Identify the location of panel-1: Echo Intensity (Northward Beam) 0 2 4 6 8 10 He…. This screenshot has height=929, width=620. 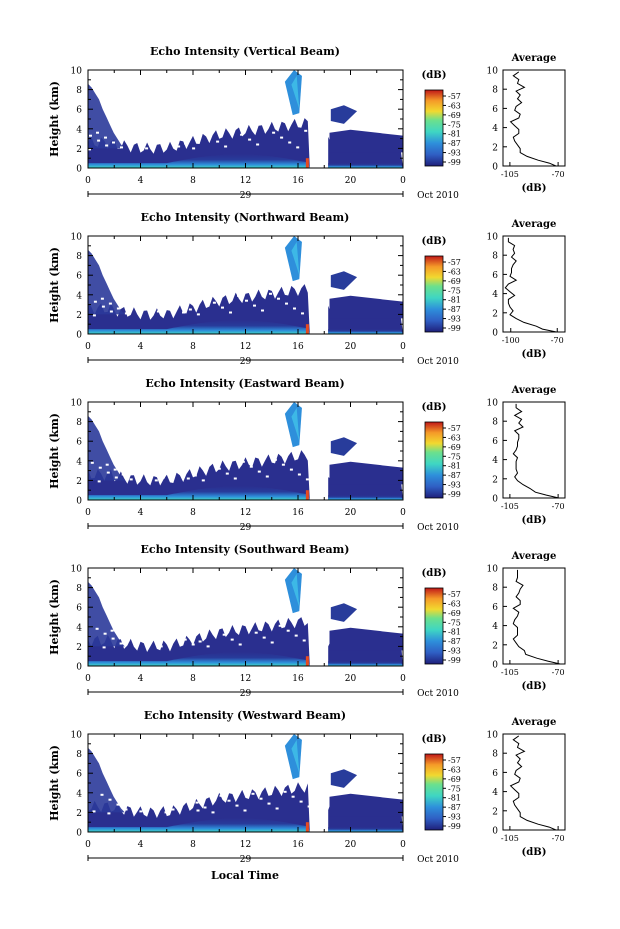
(307, 289).